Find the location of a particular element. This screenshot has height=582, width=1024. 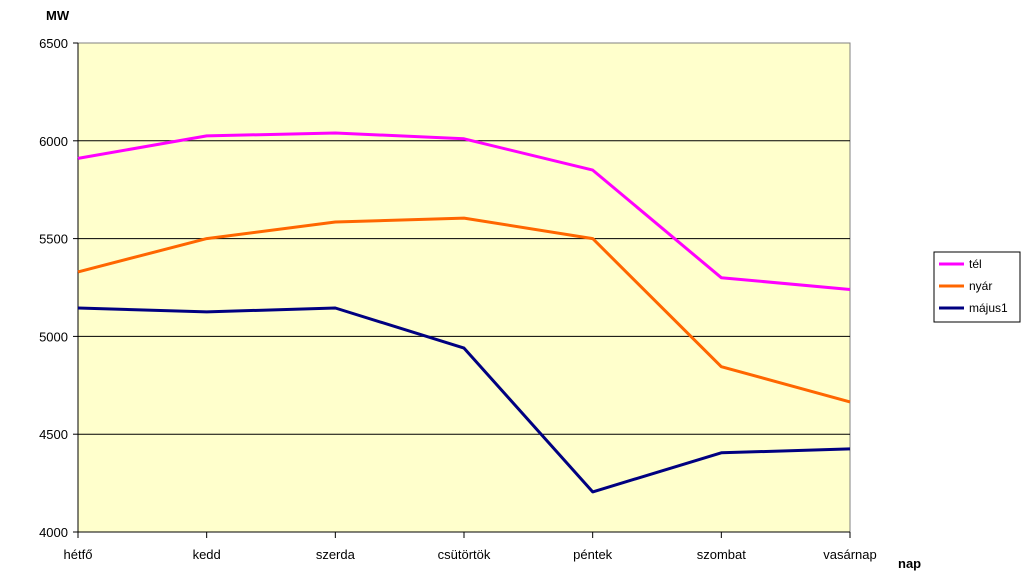

y-axis-title: MW is located at coordinates (58, 15).